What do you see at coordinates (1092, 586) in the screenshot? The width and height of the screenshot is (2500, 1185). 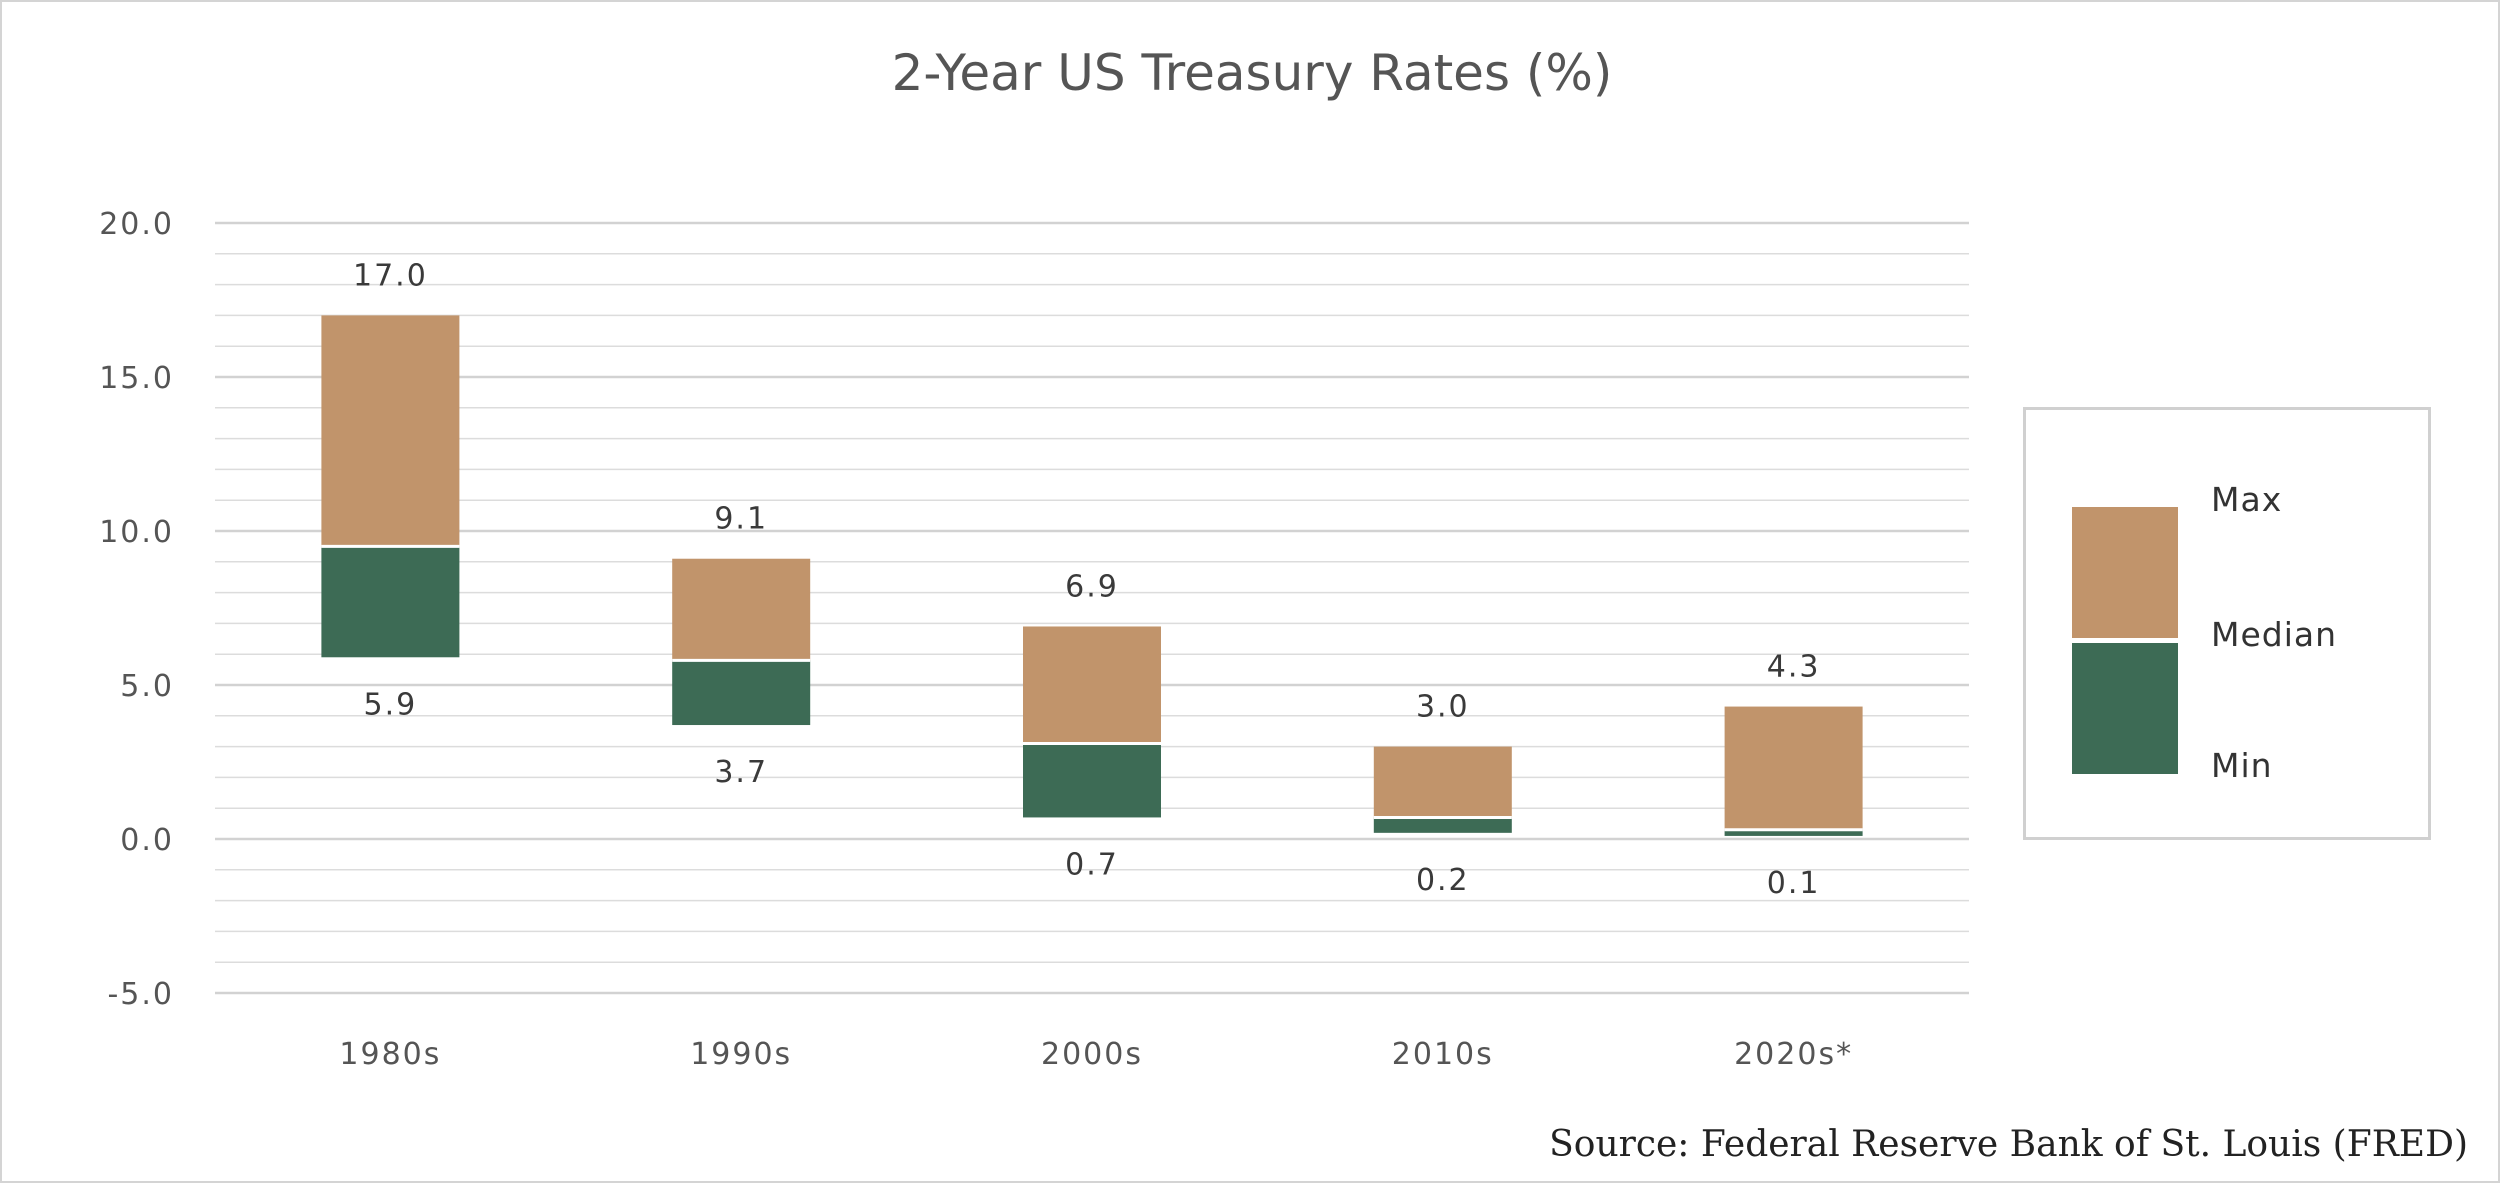 I see `max-label-2000s: 6.9` at bounding box center [1092, 586].